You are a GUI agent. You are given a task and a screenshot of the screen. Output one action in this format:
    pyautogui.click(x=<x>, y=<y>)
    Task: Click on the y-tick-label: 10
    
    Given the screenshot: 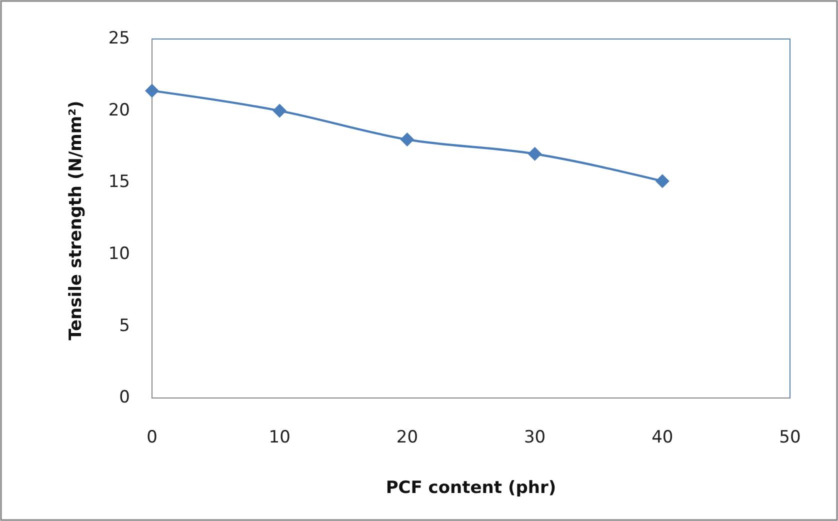 What is the action you would take?
    pyautogui.click(x=119, y=254)
    